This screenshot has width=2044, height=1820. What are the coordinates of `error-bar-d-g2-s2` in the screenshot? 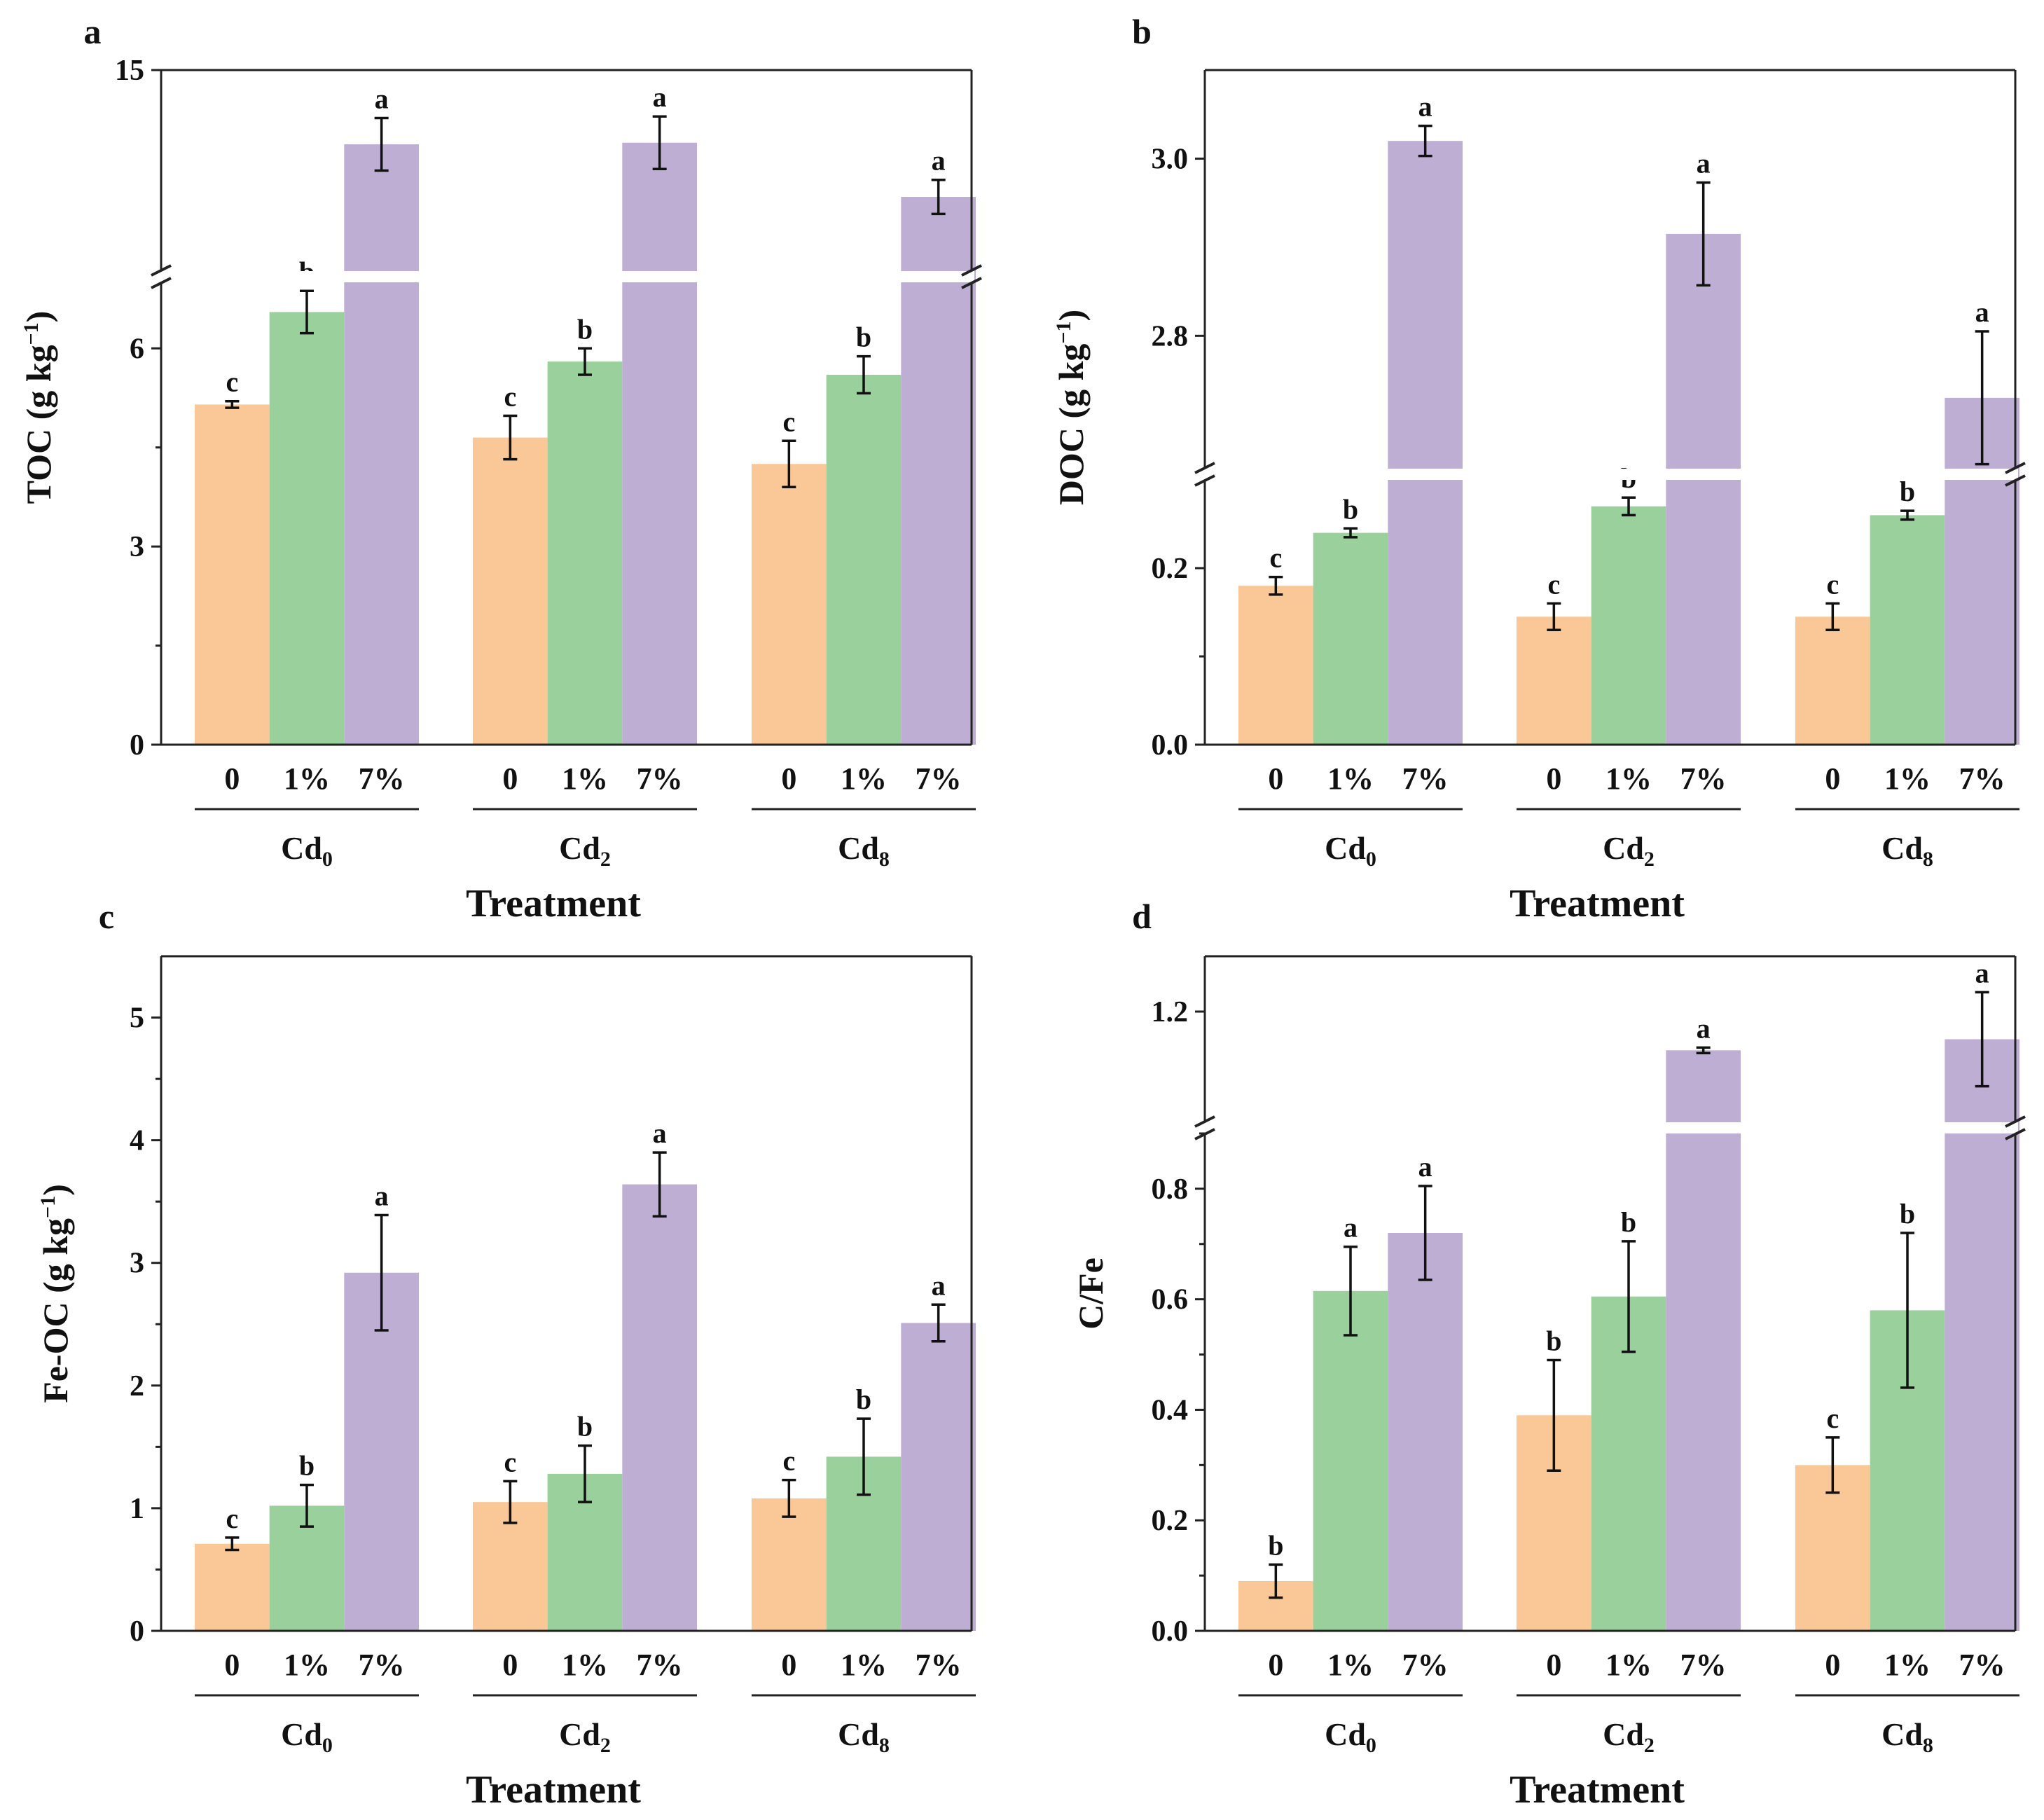 It's located at (1982, 1039).